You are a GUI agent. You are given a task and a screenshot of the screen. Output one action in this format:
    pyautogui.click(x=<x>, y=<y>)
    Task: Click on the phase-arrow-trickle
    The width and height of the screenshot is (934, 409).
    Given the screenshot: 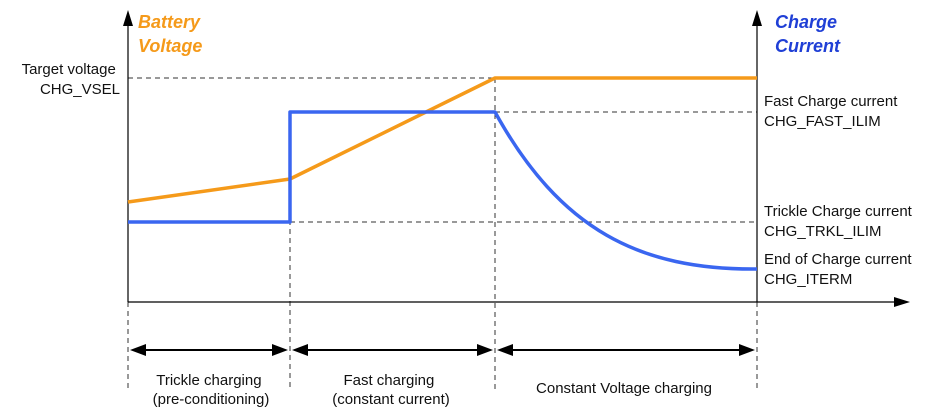 What is the action you would take?
    pyautogui.click(x=209, y=350)
    